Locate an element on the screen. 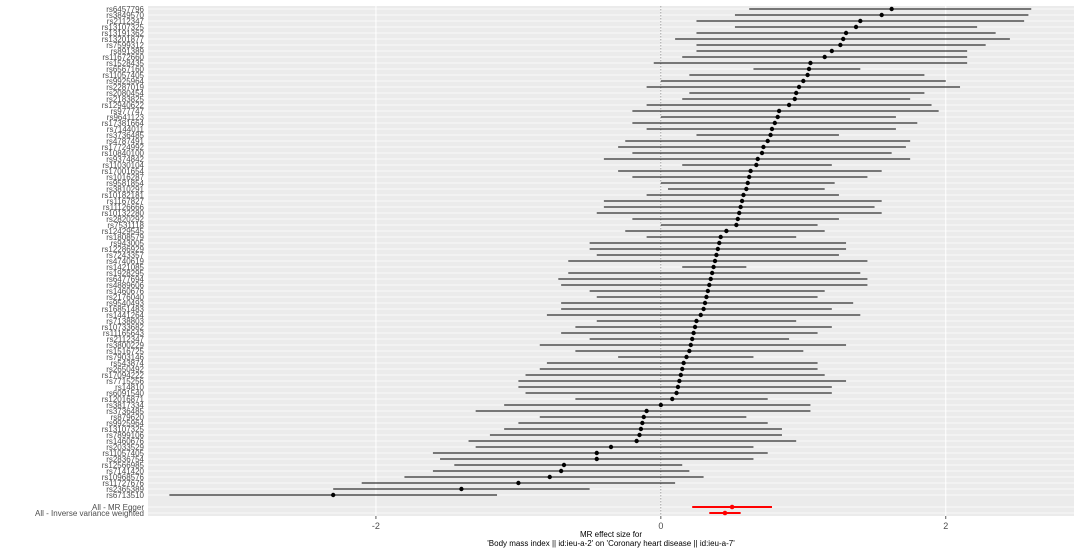 This screenshot has width=1080, height=552. y-axis-label: rs7599312 is located at coordinates (125, 45).